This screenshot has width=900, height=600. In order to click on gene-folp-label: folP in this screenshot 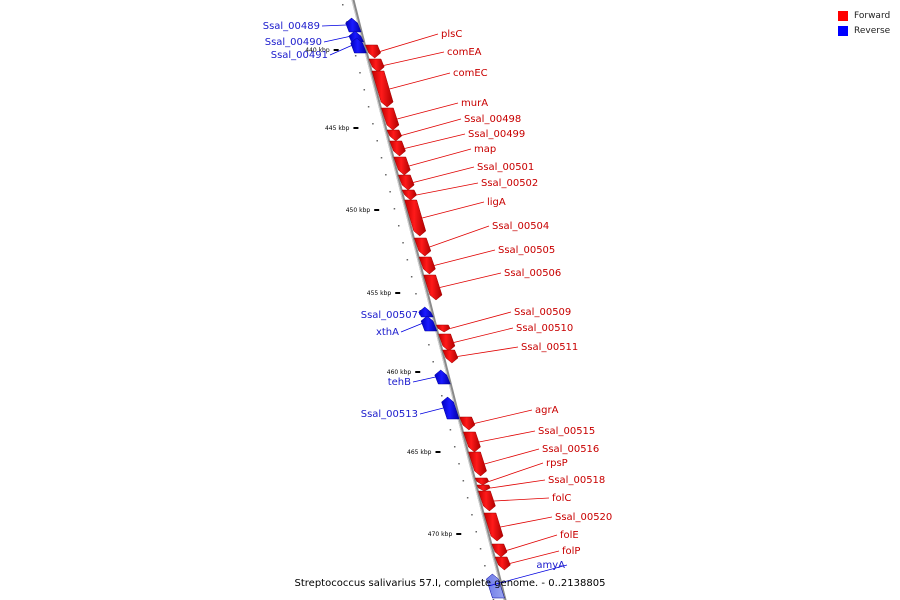, I will do `click(571, 551)`.